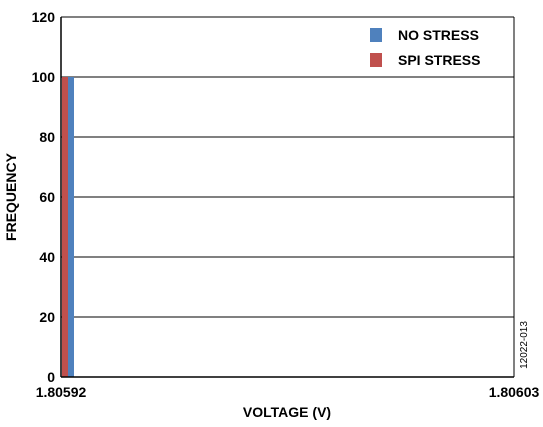  I want to click on x-axis-title: VOLTAGE (V), so click(287, 412).